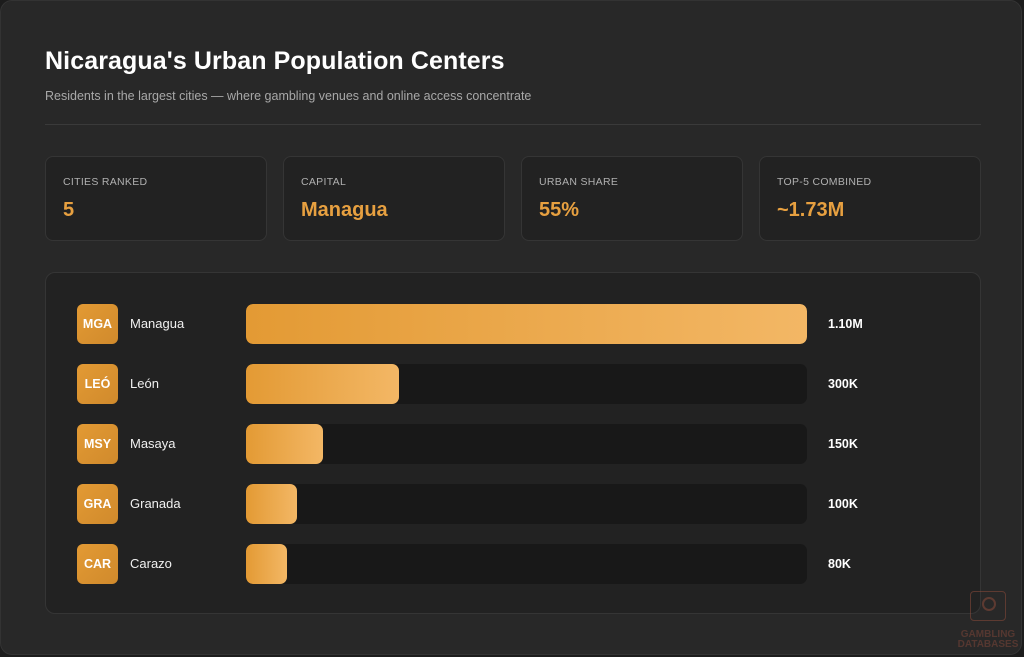  What do you see at coordinates (843, 504) in the screenshot?
I see `data-label: 100K` at bounding box center [843, 504].